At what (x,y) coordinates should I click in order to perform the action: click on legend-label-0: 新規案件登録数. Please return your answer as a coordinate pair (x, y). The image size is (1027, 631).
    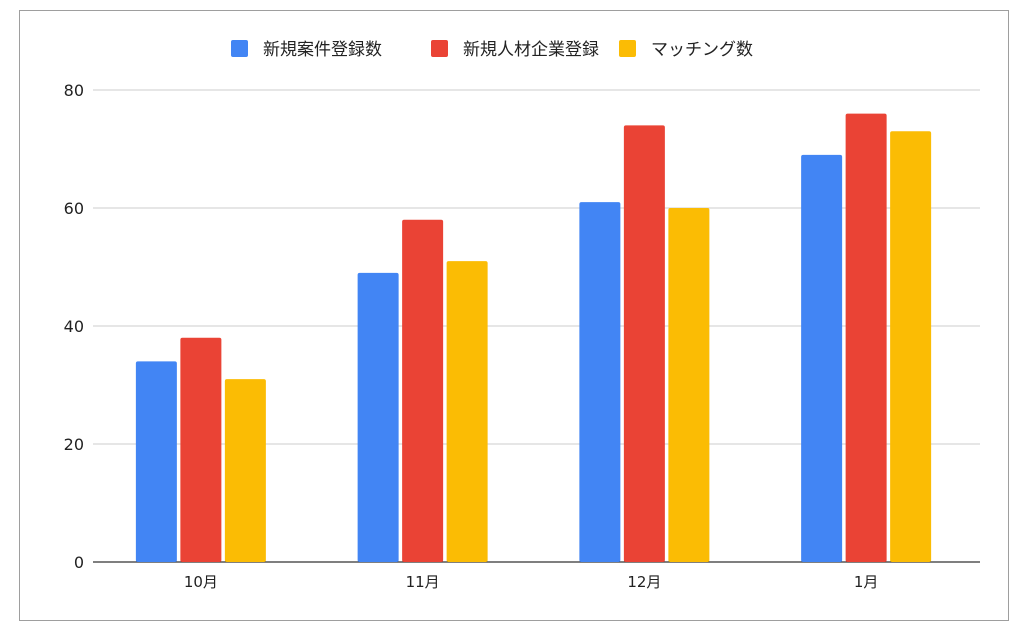
    Looking at the image, I should click on (322, 50).